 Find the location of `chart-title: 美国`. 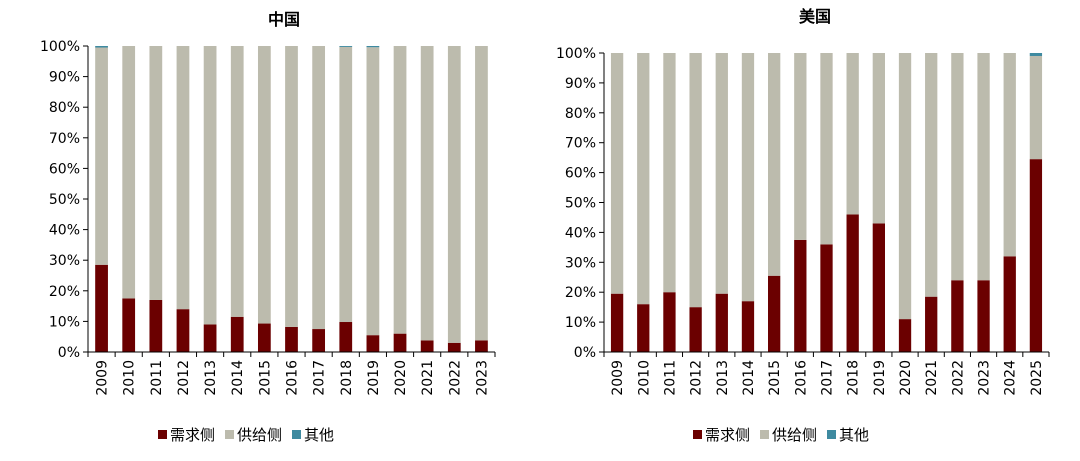

chart-title: 美国 is located at coordinates (815, 16).